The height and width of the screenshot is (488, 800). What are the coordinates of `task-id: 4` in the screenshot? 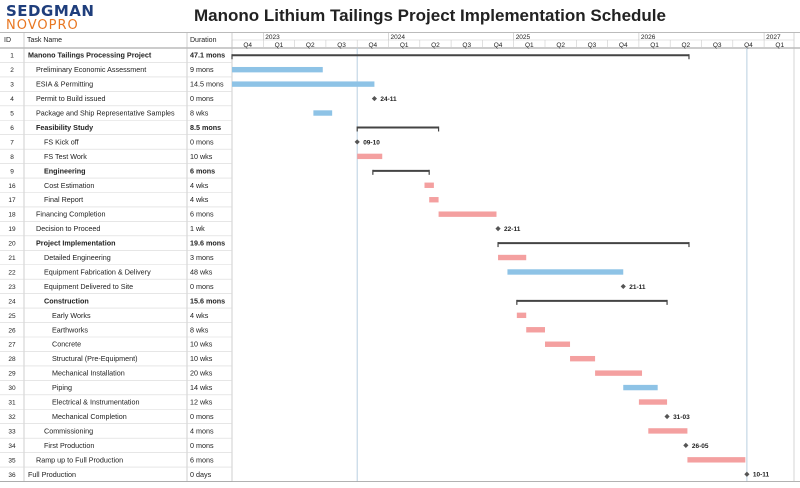 It's located at (12, 99).